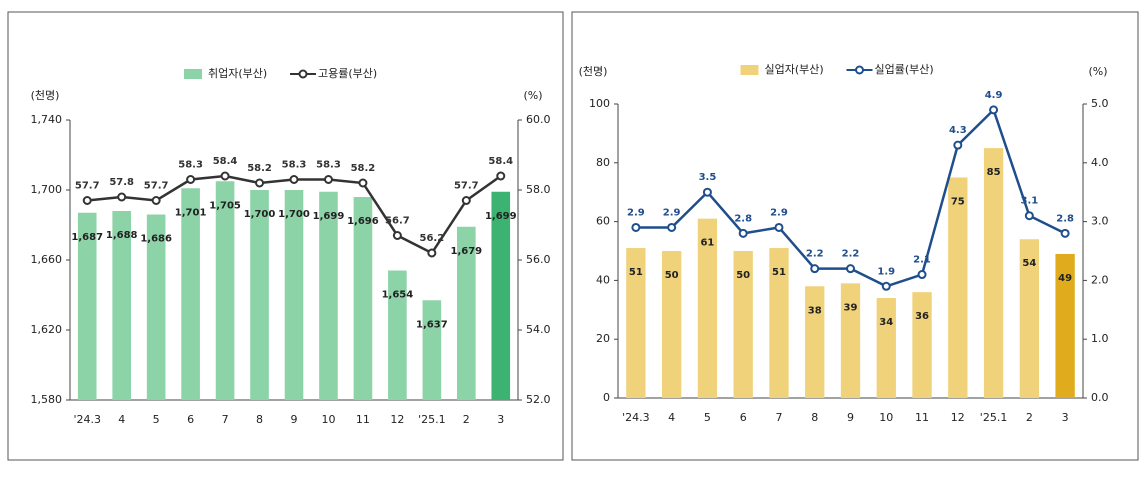 Image resolution: width=1147 pixels, height=481 pixels. Describe the element at coordinates (886, 322) in the screenshot. I see `bar-value-label: 34` at that location.